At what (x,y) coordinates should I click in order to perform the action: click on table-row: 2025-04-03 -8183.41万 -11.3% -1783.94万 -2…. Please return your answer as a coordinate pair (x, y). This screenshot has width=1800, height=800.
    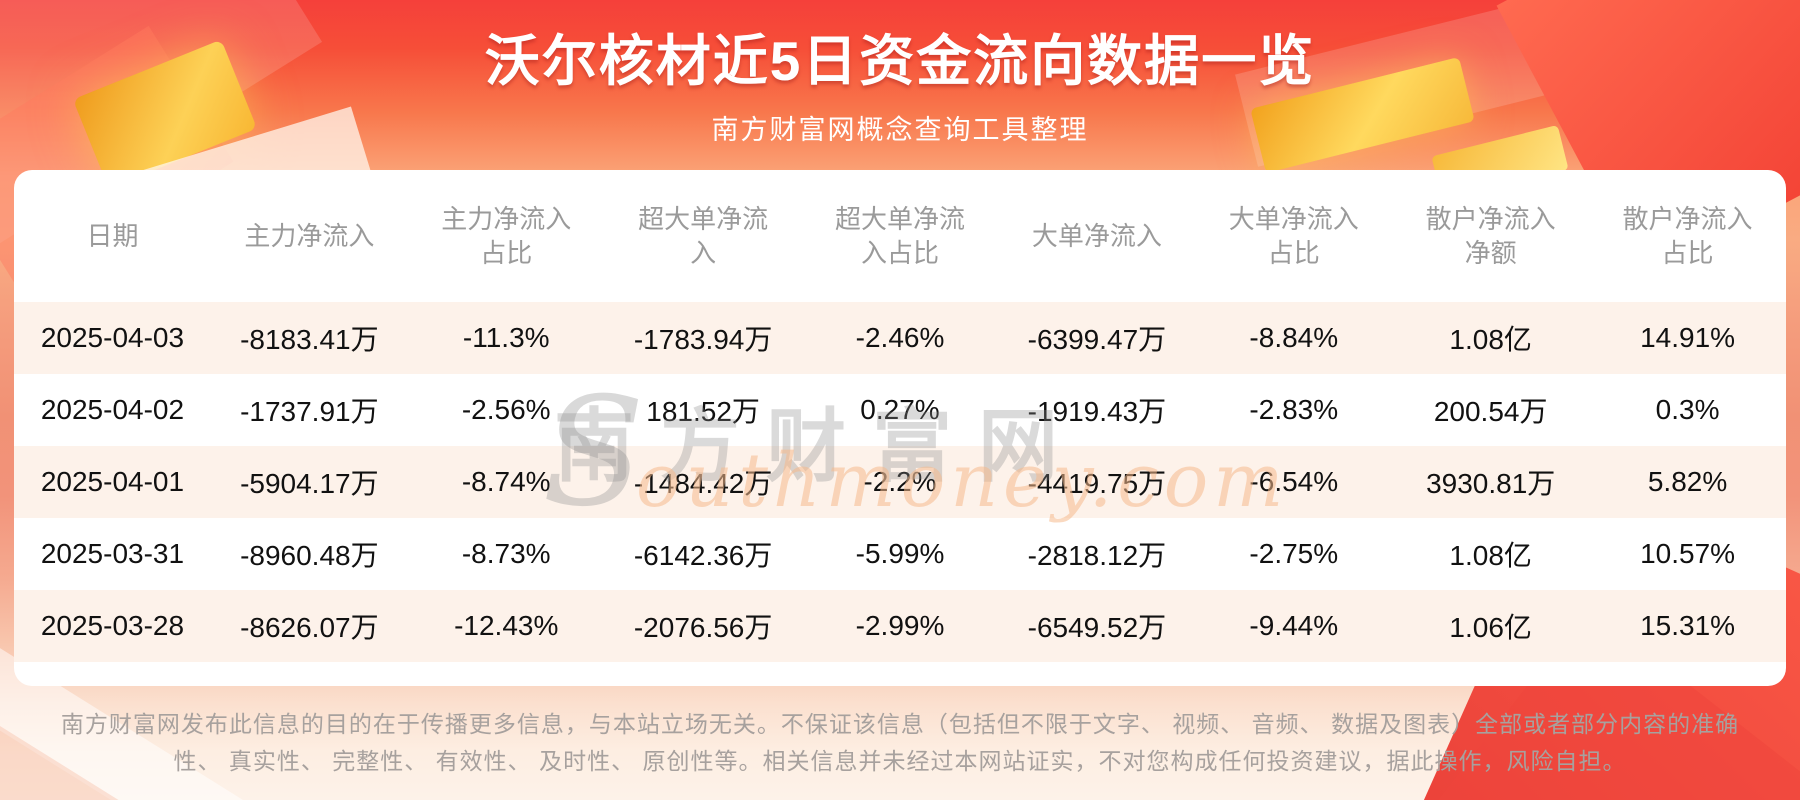
    Looking at the image, I should click on (900, 338).